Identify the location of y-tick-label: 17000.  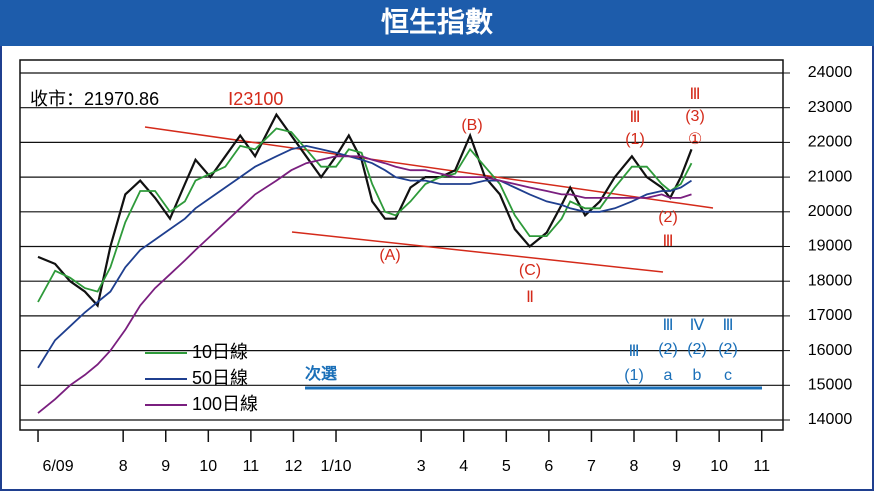
(830, 315).